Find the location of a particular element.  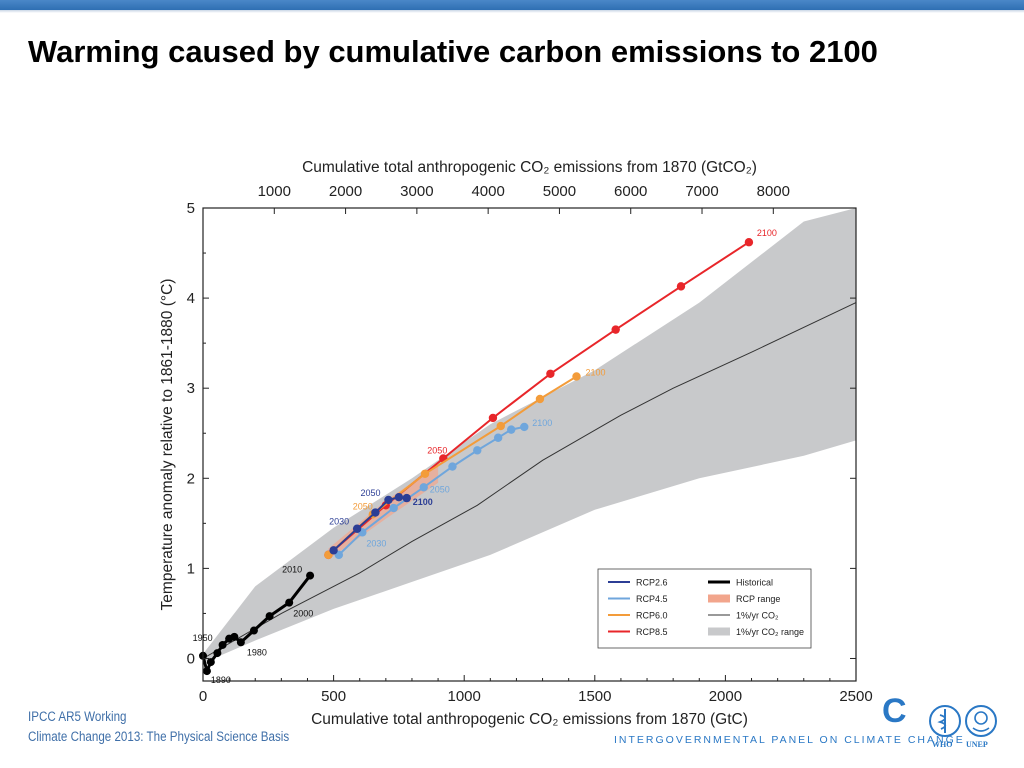

top-x-tick-label: 3000 is located at coordinates (416, 191).